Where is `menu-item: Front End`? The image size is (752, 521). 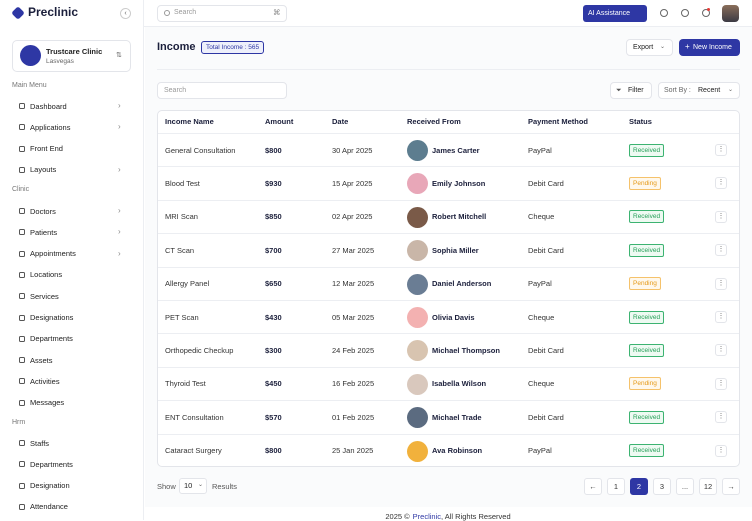
menu-item: Front End is located at coordinates (46, 149).